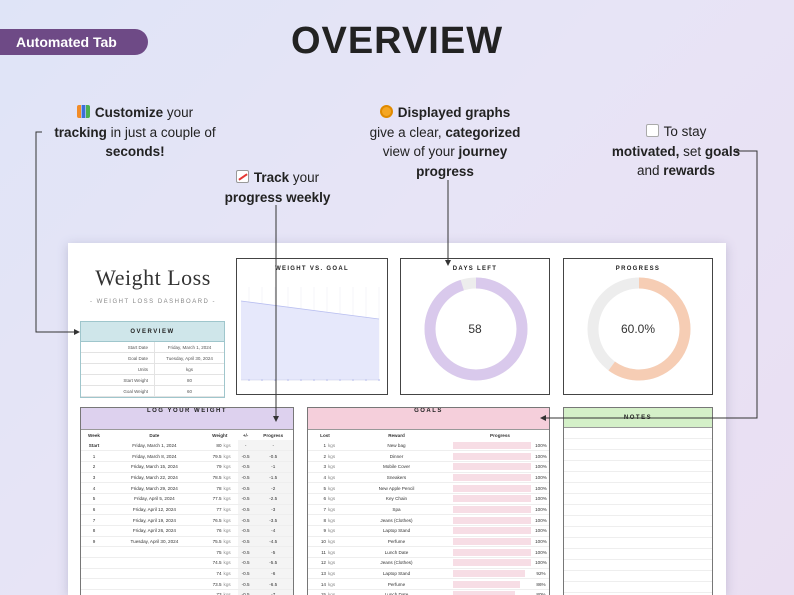  Describe the element at coordinates (273, 542) in the screenshot. I see `log-progress: -4.5` at that location.